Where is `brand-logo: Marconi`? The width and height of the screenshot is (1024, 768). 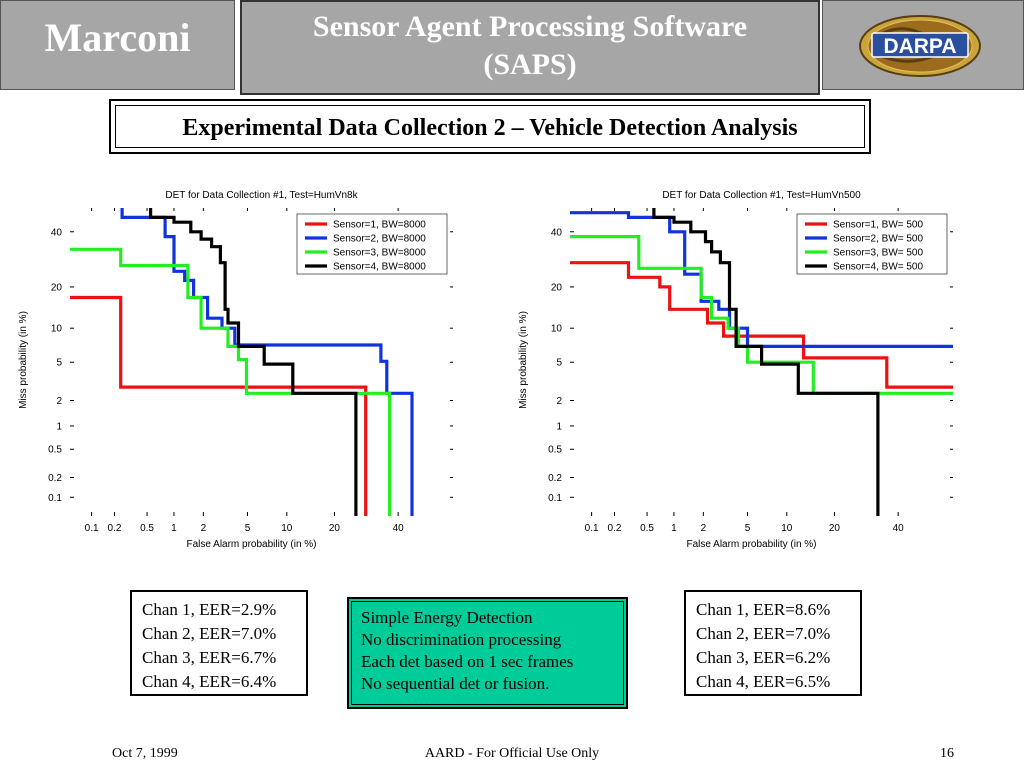 brand-logo: Marconi is located at coordinates (117, 37).